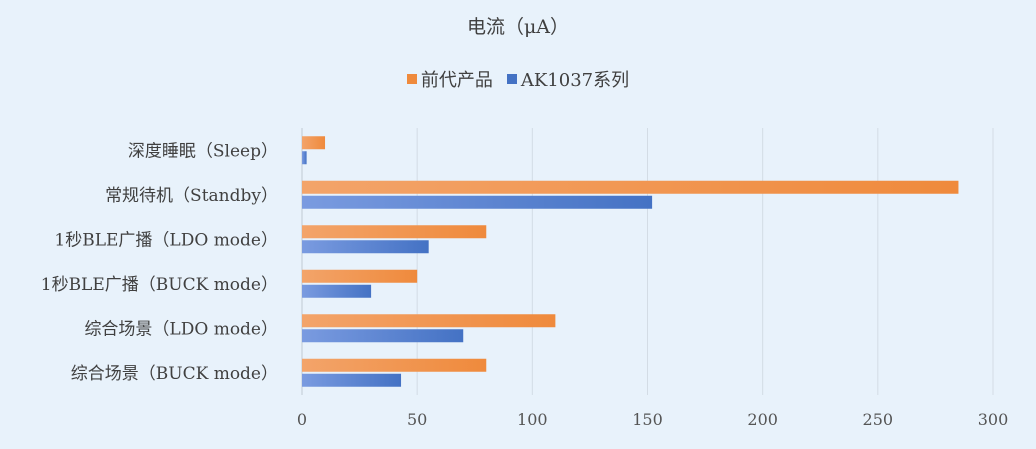  I want to click on legend-item-series-1: AK1037系列, so click(568, 79).